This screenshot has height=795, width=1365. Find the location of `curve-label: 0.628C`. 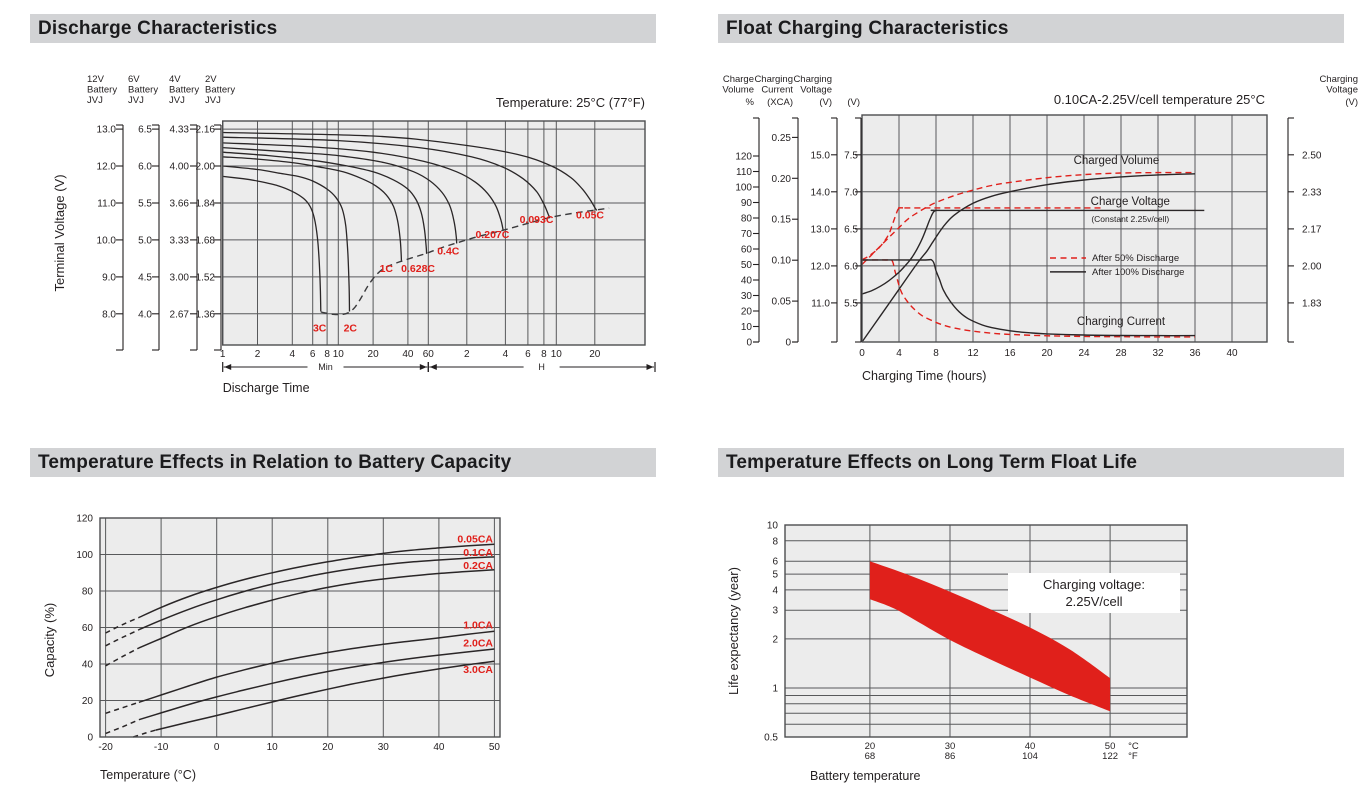

curve-label: 0.628C is located at coordinates (418, 269).